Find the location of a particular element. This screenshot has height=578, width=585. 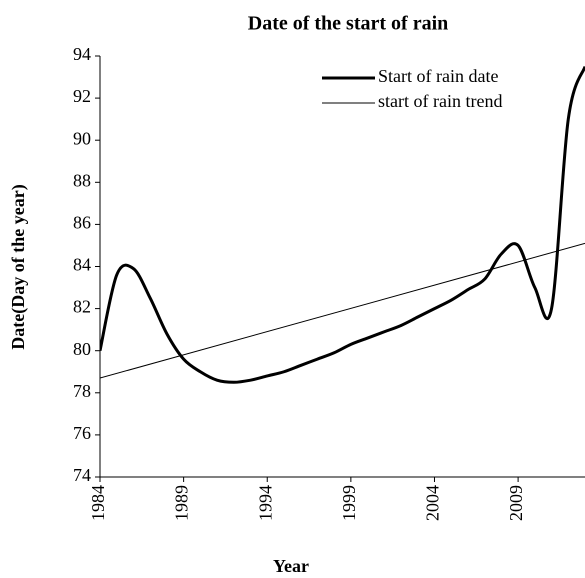

y-tick-label: 94 is located at coordinates (82, 54).